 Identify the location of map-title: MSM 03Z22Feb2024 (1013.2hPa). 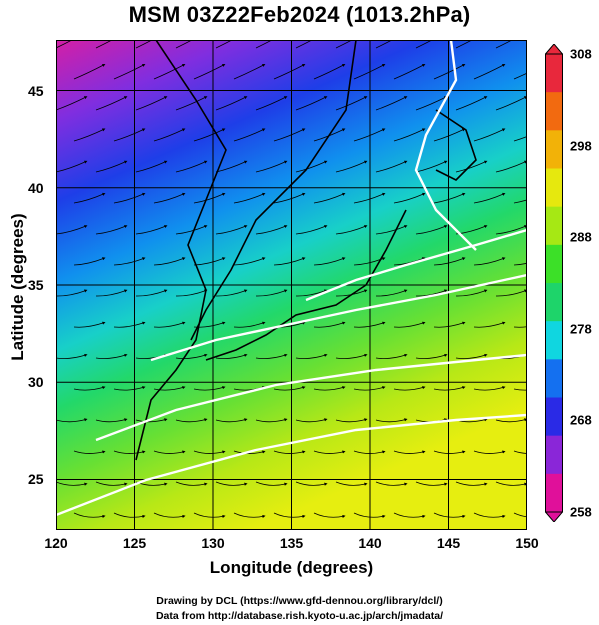
(299, 14).